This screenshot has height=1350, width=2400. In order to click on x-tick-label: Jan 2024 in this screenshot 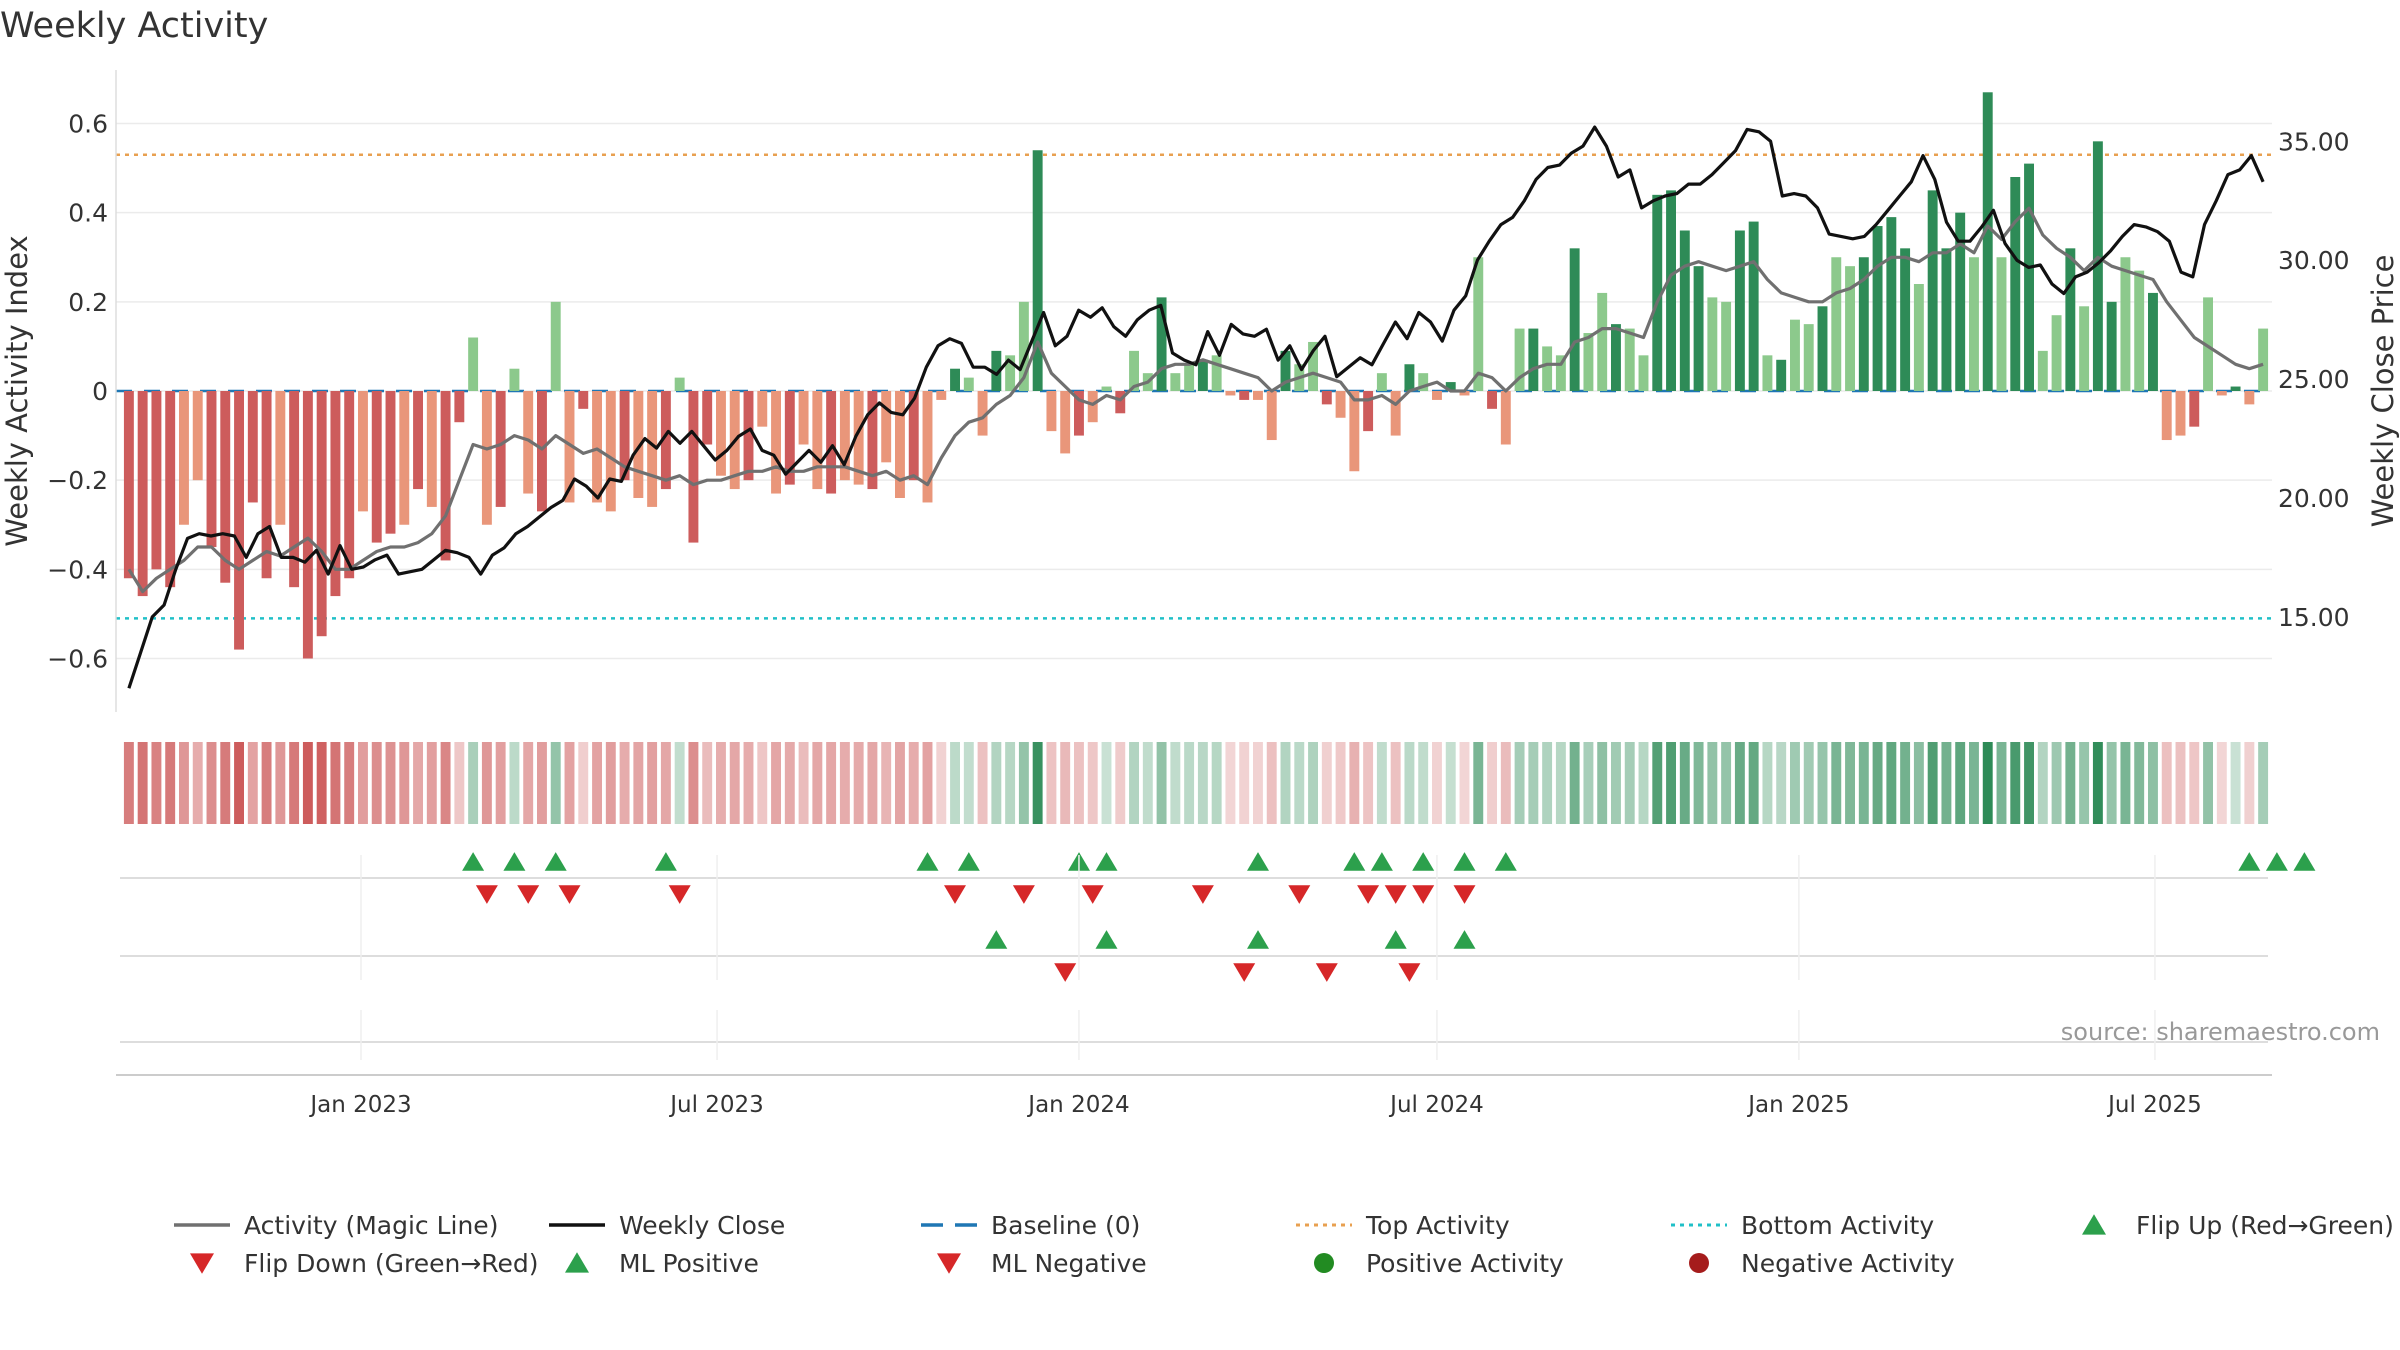, I will do `click(1077, 1105)`.